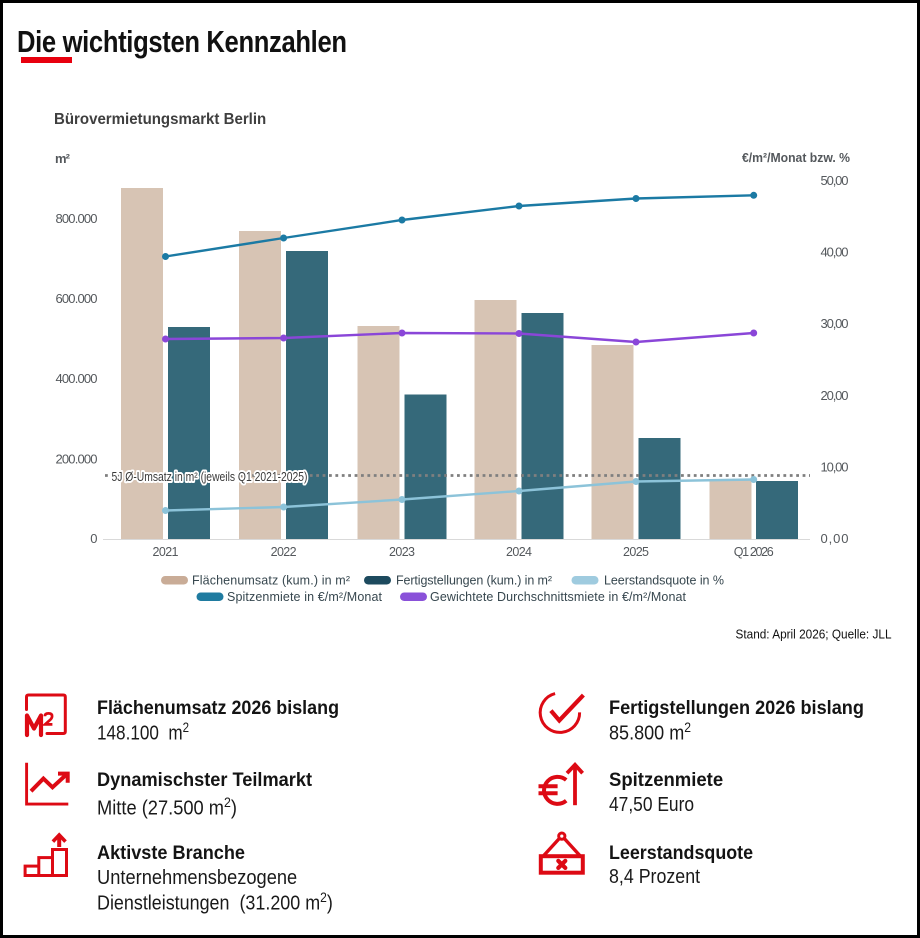 The width and height of the screenshot is (920, 938). Describe the element at coordinates (835, 323) in the screenshot. I see `svg-text: 30,00` at that location.